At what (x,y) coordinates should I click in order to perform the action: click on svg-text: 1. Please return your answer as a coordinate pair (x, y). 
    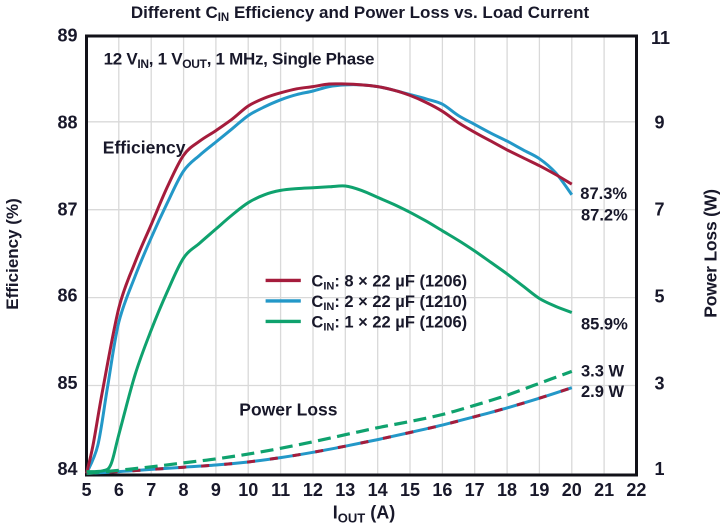
    Looking at the image, I should click on (660, 469).